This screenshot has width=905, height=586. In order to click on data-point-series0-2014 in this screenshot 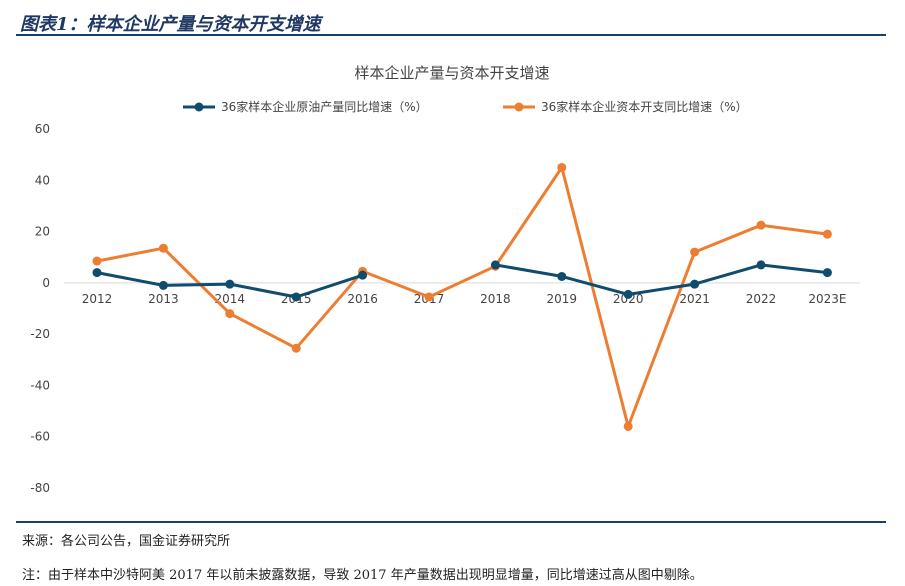, I will do `click(230, 284)`.